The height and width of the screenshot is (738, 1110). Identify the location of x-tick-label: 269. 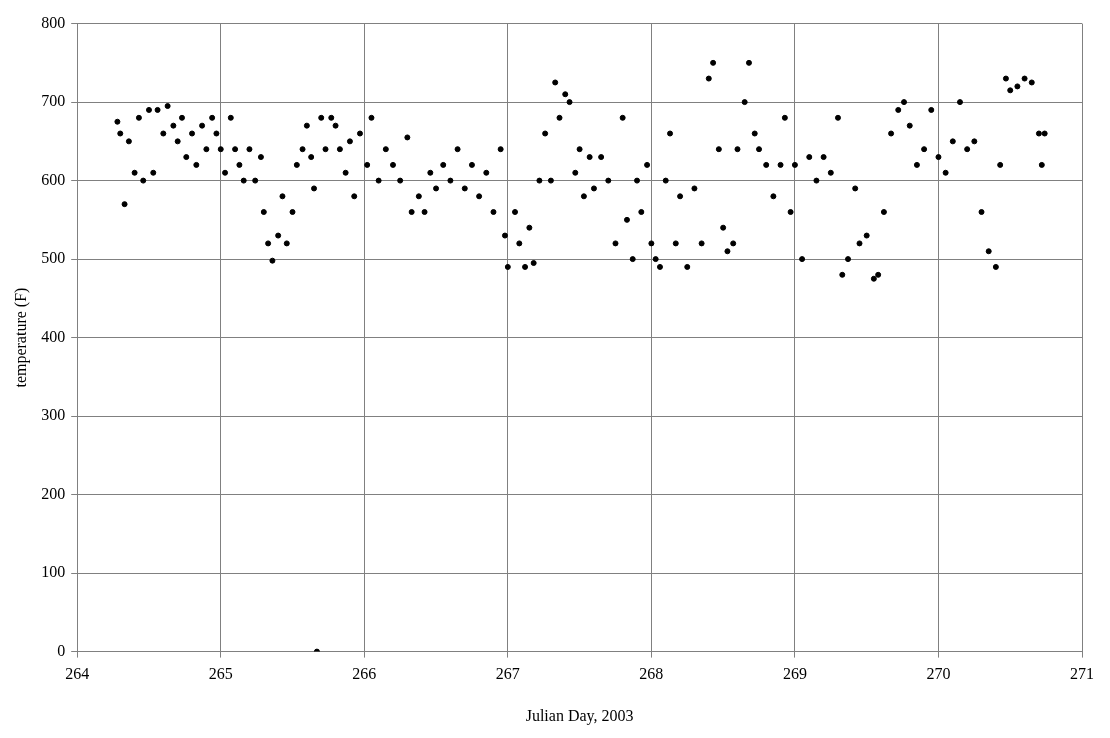
(794, 674).